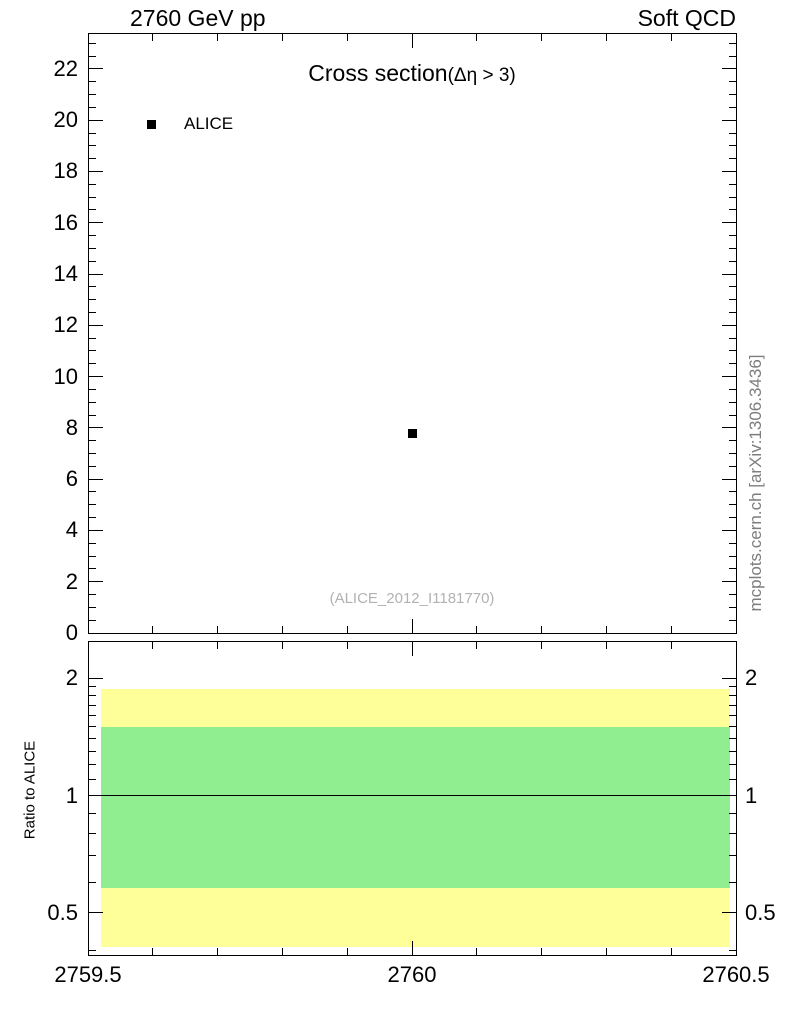  What do you see at coordinates (71, 632) in the screenshot?
I see `y-axis-tick-label: 0` at bounding box center [71, 632].